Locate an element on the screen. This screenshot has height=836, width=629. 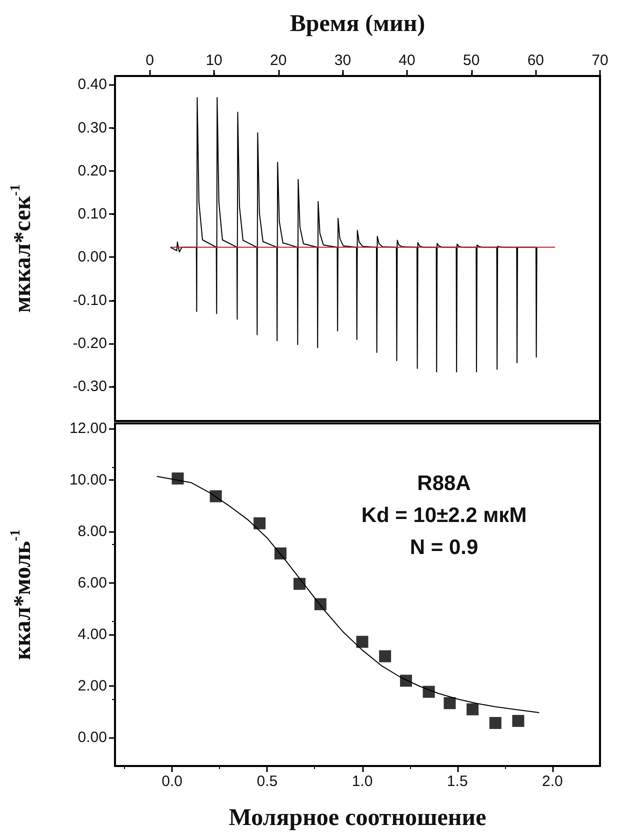
y-tick-label: 10.00 is located at coordinates (88, 480).